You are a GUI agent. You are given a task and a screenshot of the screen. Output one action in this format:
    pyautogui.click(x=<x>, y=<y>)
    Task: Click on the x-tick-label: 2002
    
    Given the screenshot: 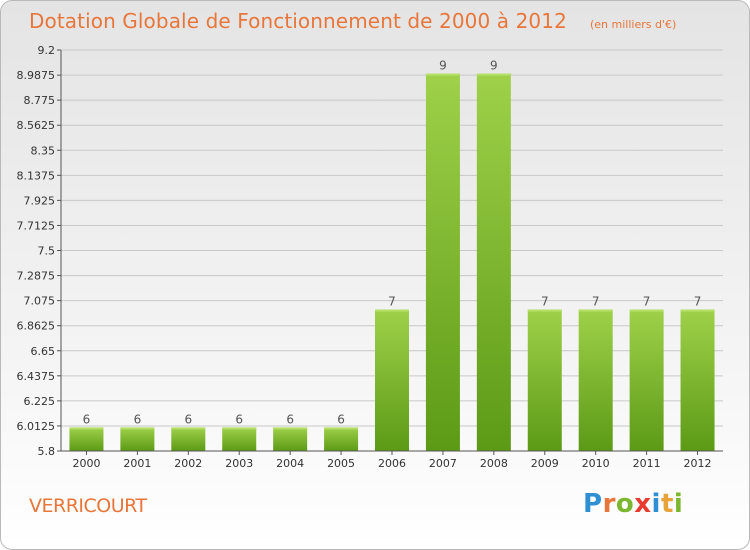 What is the action you would take?
    pyautogui.click(x=188, y=463)
    